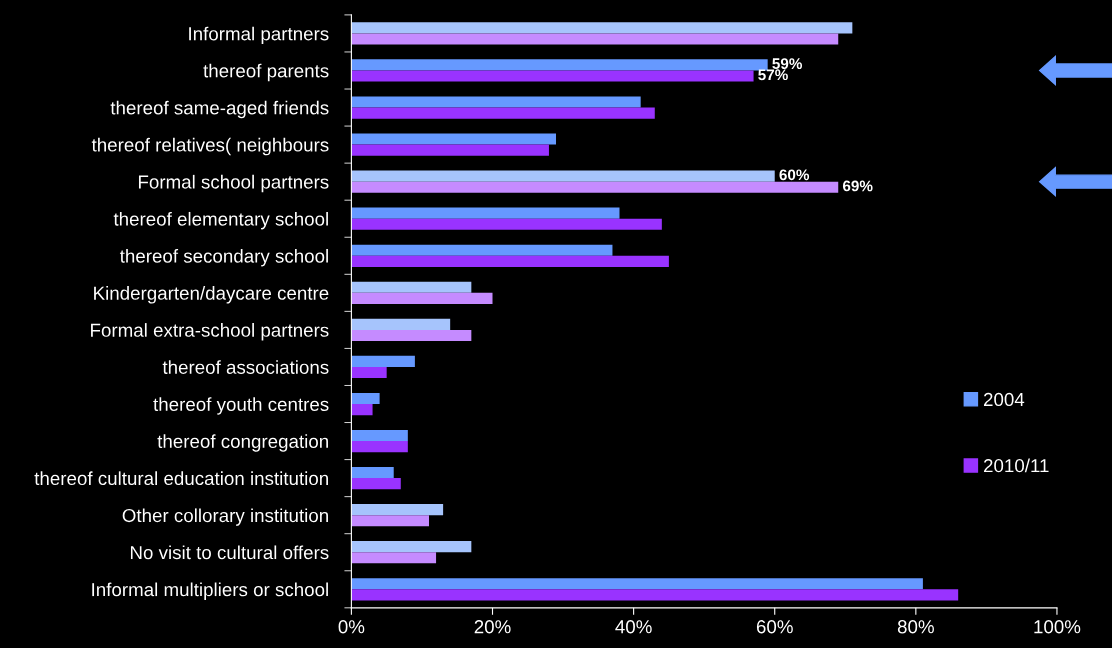 Image resolution: width=1112 pixels, height=648 pixels. What do you see at coordinates (266, 72) in the screenshot?
I see `y-tick-label: thereof parents` at bounding box center [266, 72].